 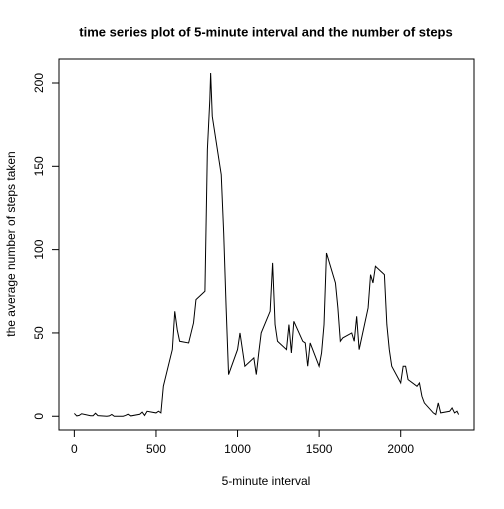 What do you see at coordinates (237, 449) in the screenshot?
I see `x-tick-label: 1000` at bounding box center [237, 449].